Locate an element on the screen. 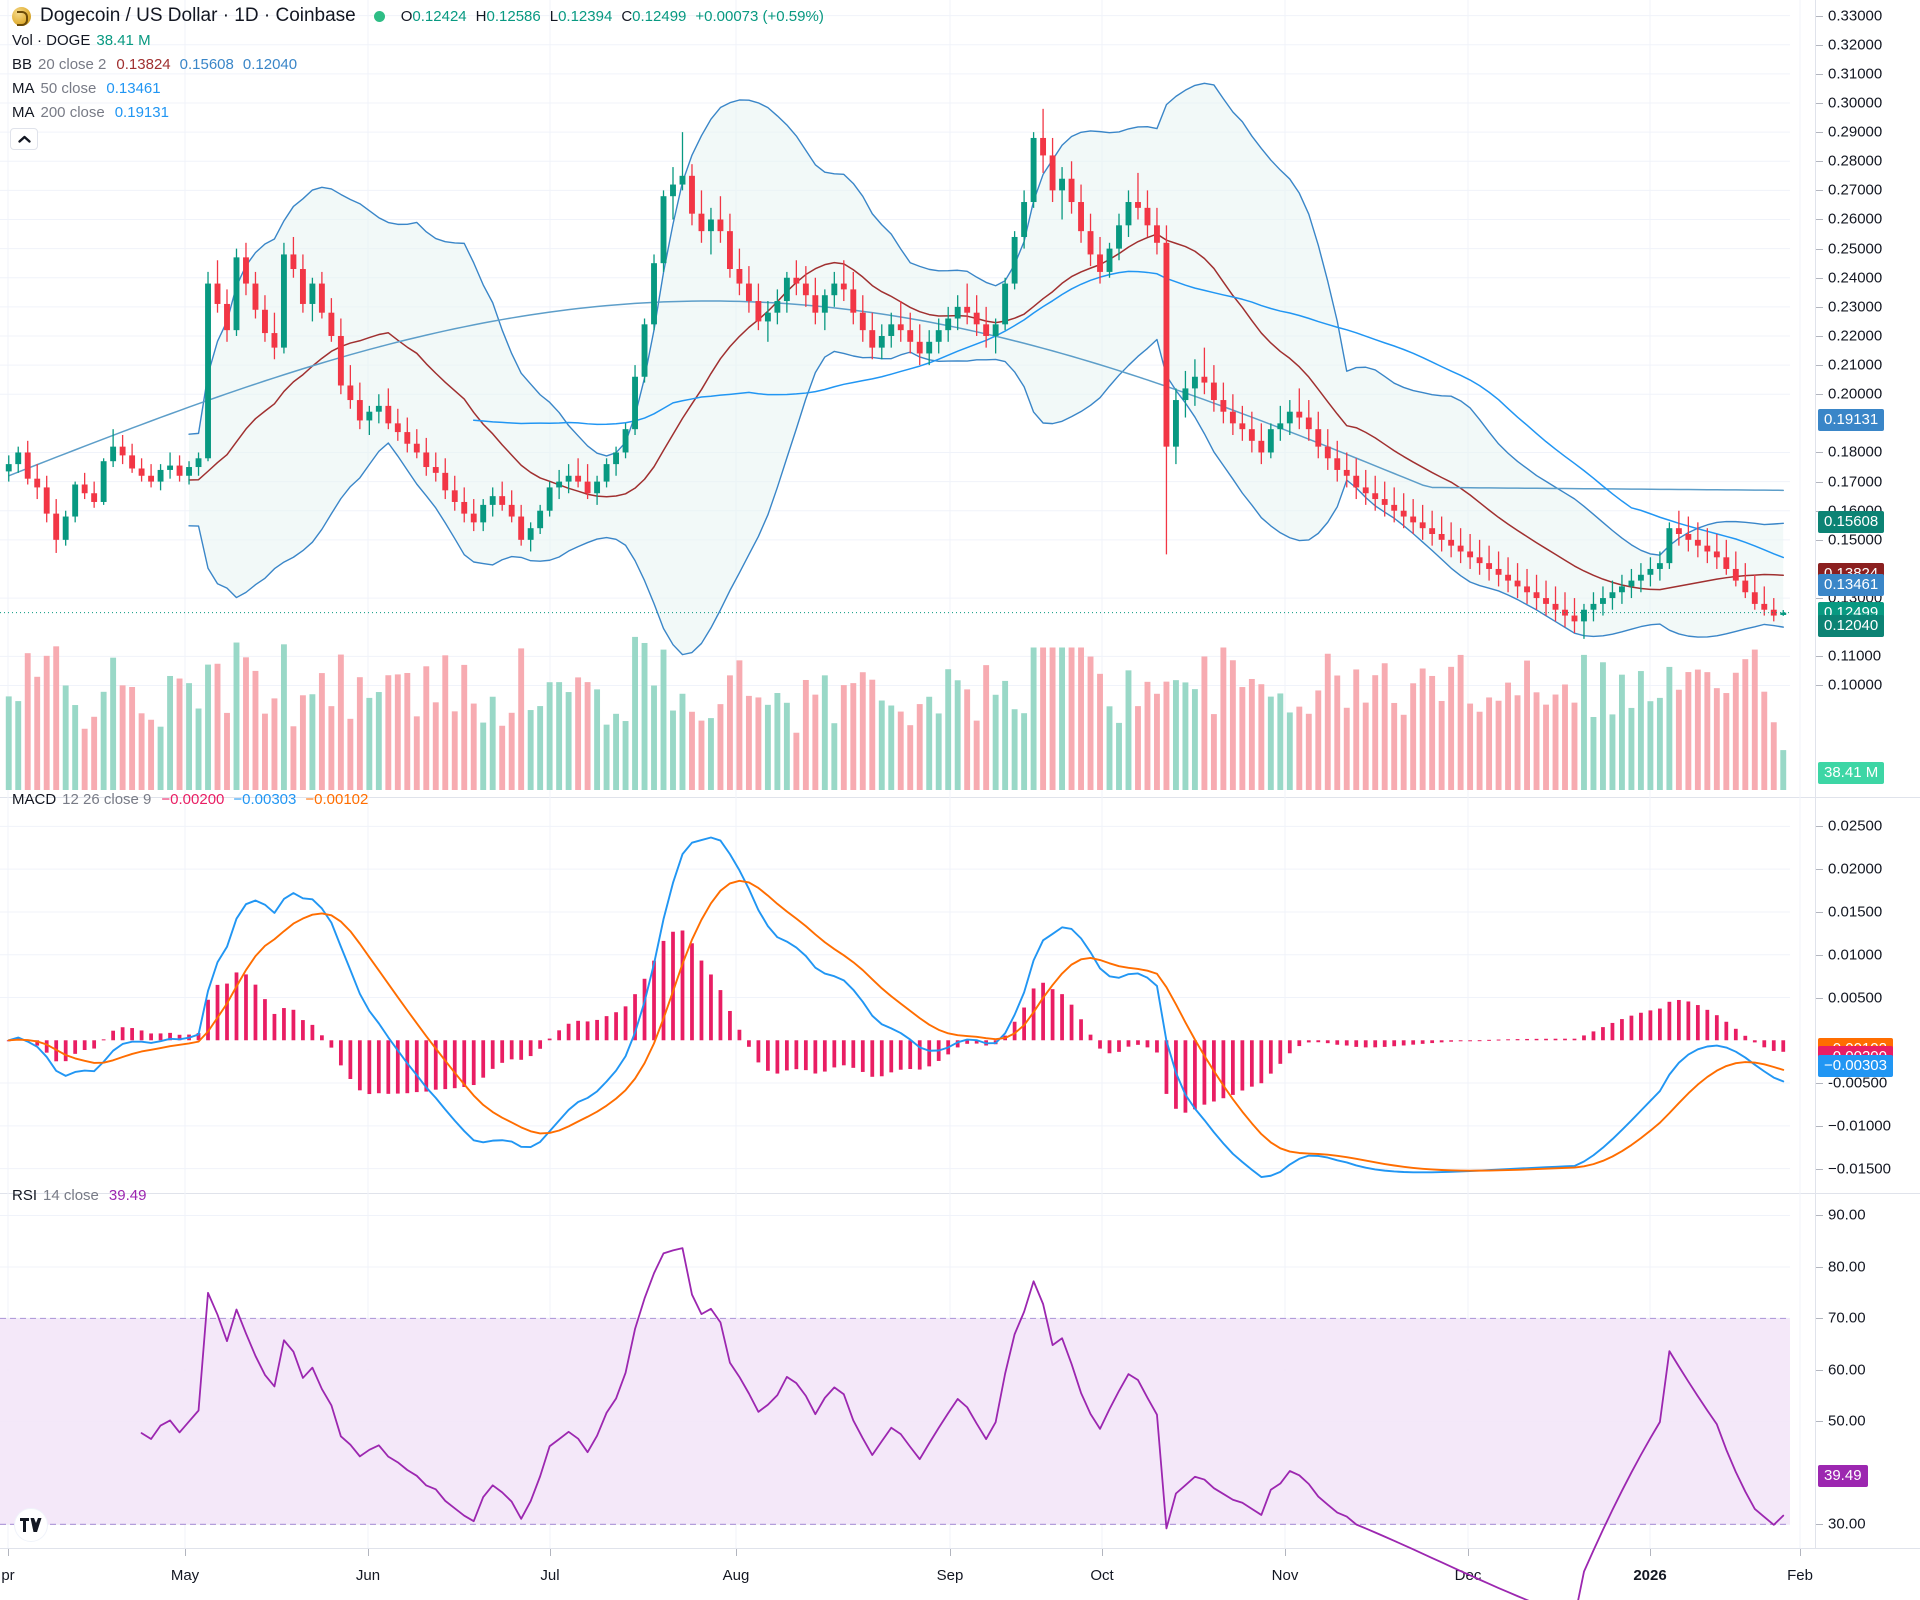  ohlc-change: +0.00073 (+0.59%) is located at coordinates (759, 16).